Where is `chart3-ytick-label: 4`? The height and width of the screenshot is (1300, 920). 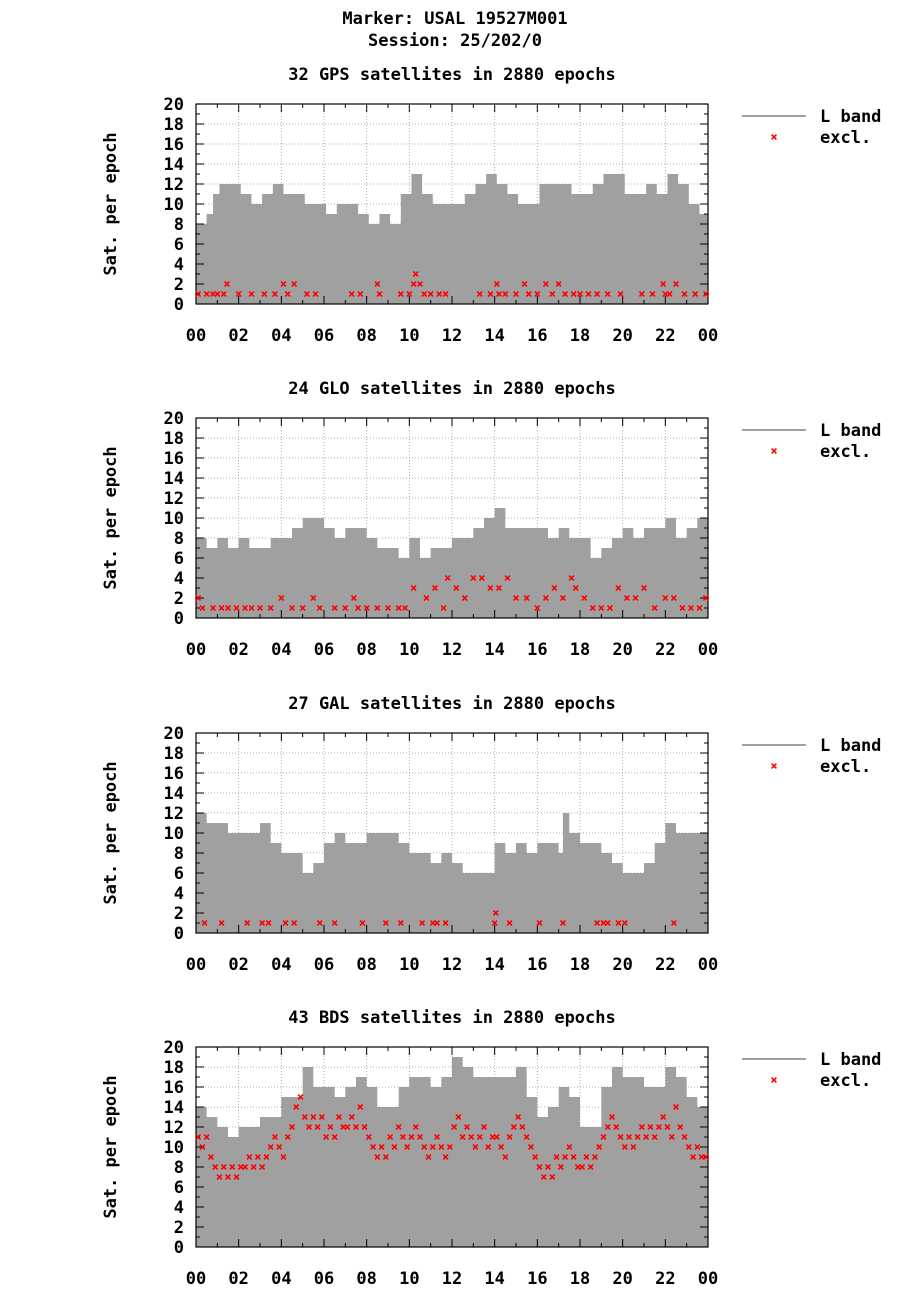
chart3-ytick-label: 4 is located at coordinates (179, 894).